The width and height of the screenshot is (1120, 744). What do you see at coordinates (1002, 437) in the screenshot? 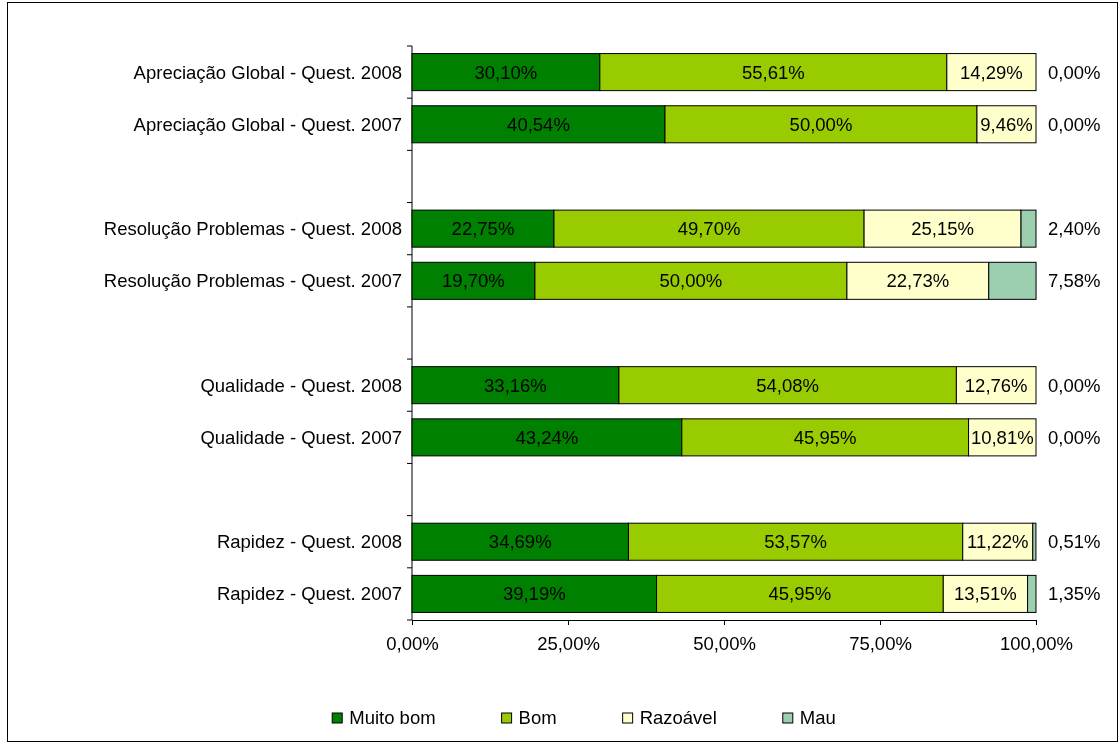
I see `data-label: 10,81%` at bounding box center [1002, 437].